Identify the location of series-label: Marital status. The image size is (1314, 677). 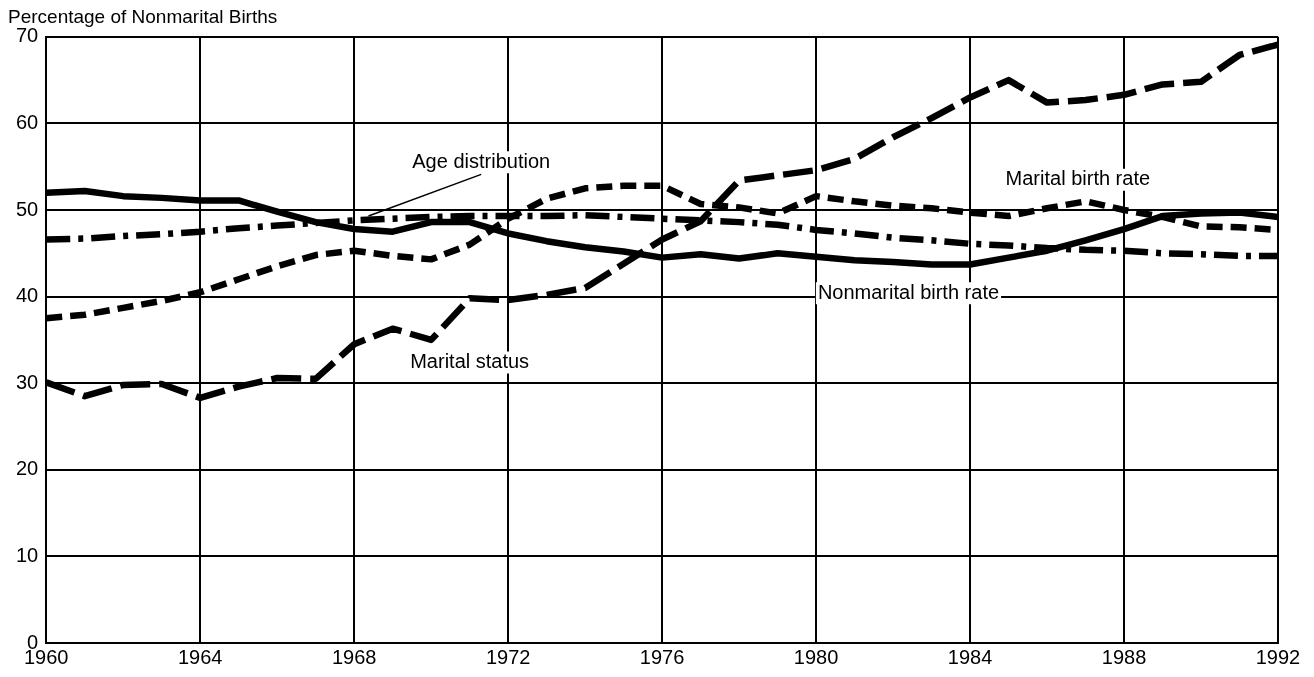
(470, 360).